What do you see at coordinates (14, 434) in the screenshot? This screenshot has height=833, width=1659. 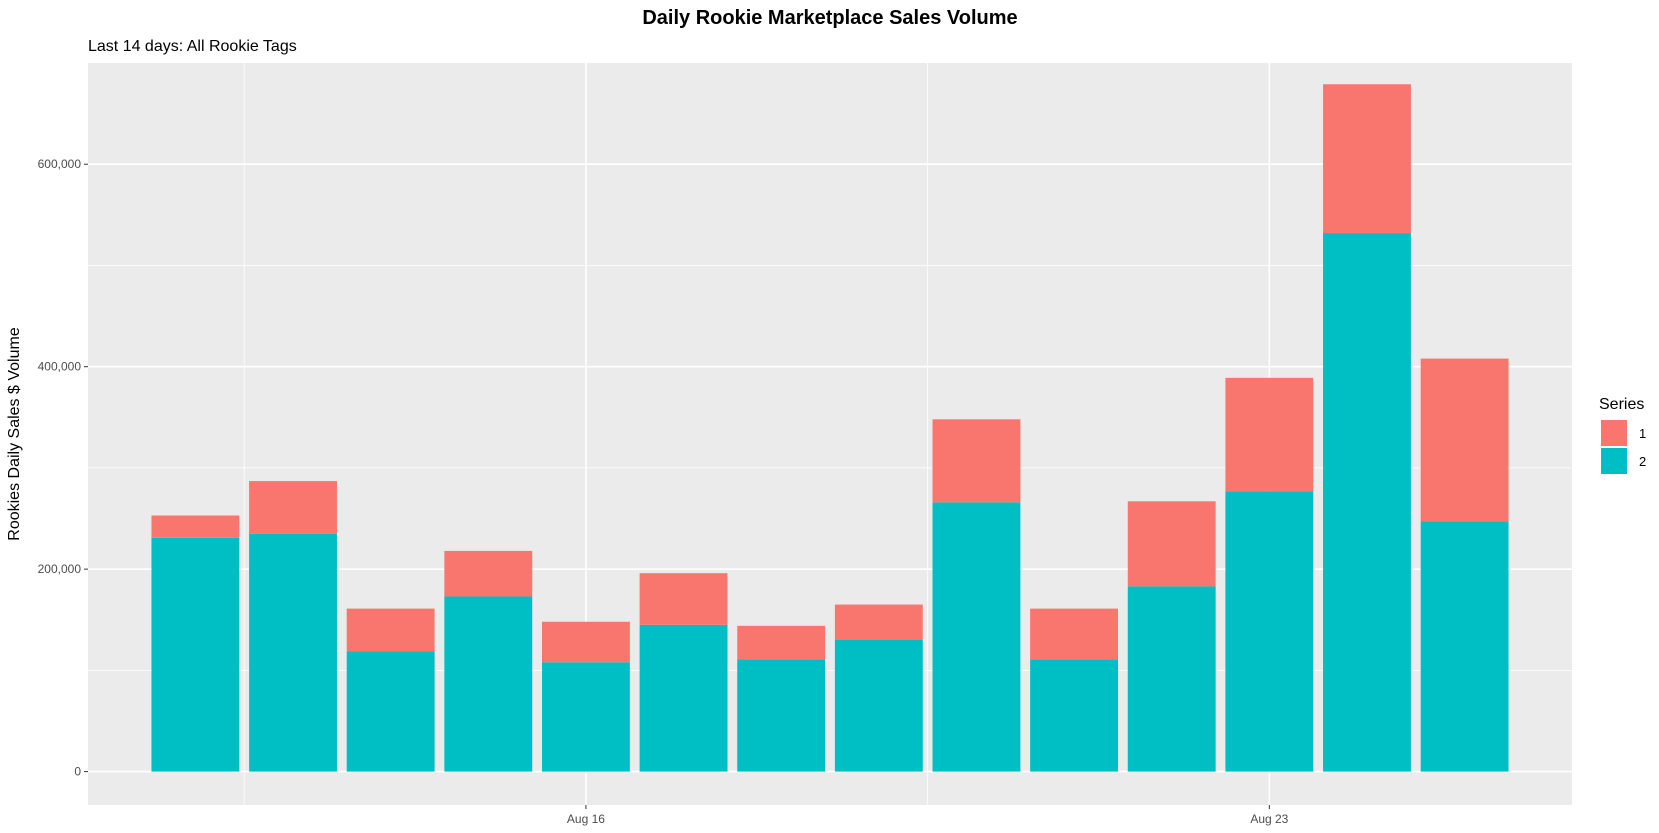 I see `y-axis-title: Rookies Daily Sales $ Volume` at bounding box center [14, 434].